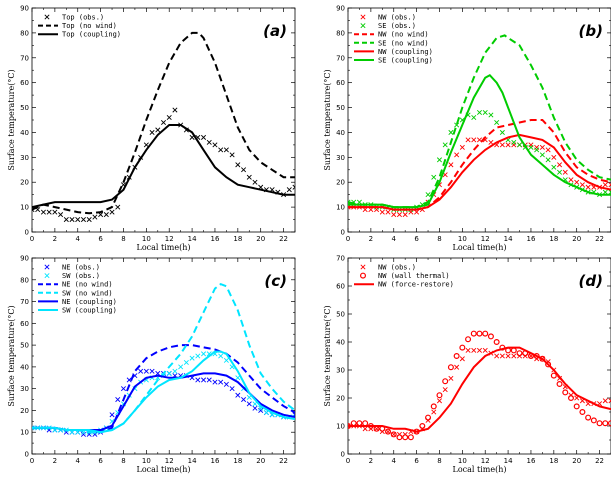  I want to click on legend-label: Top (no wind), so click(89, 26).